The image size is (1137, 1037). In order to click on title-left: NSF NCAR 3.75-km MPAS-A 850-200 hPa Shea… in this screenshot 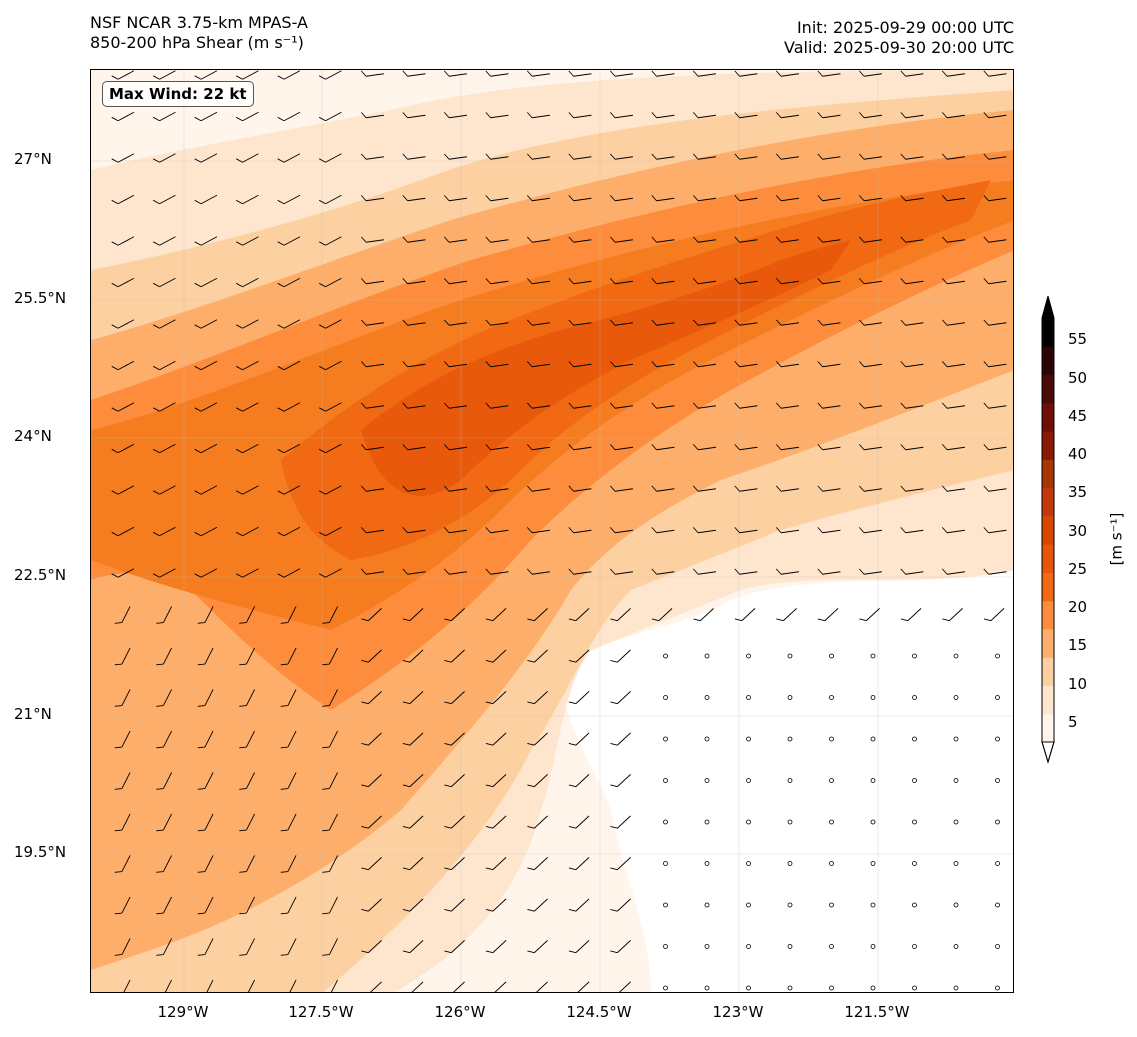, I will do `click(199, 33)`.